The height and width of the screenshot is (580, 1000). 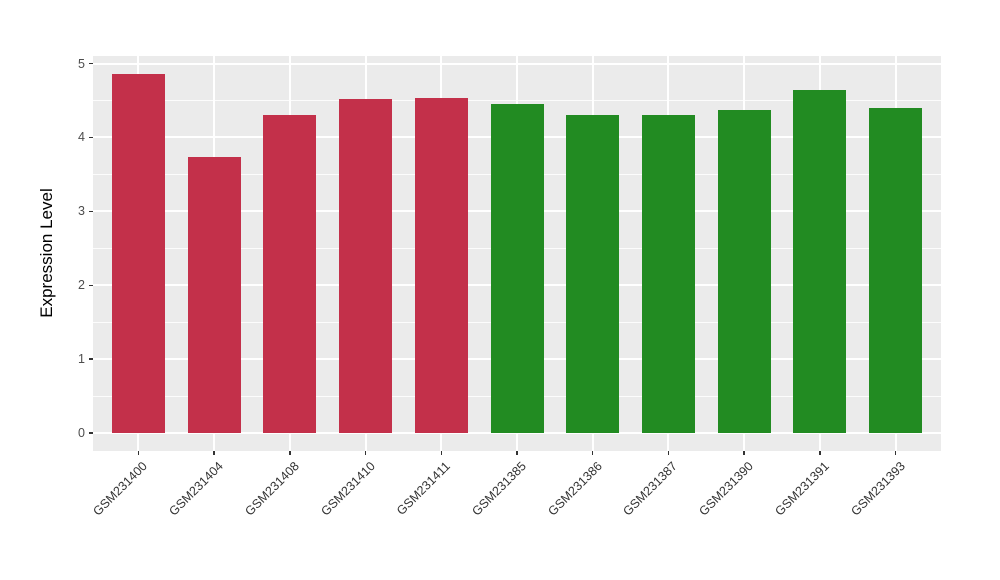 What do you see at coordinates (81, 211) in the screenshot?
I see `y-tick-label: 3` at bounding box center [81, 211].